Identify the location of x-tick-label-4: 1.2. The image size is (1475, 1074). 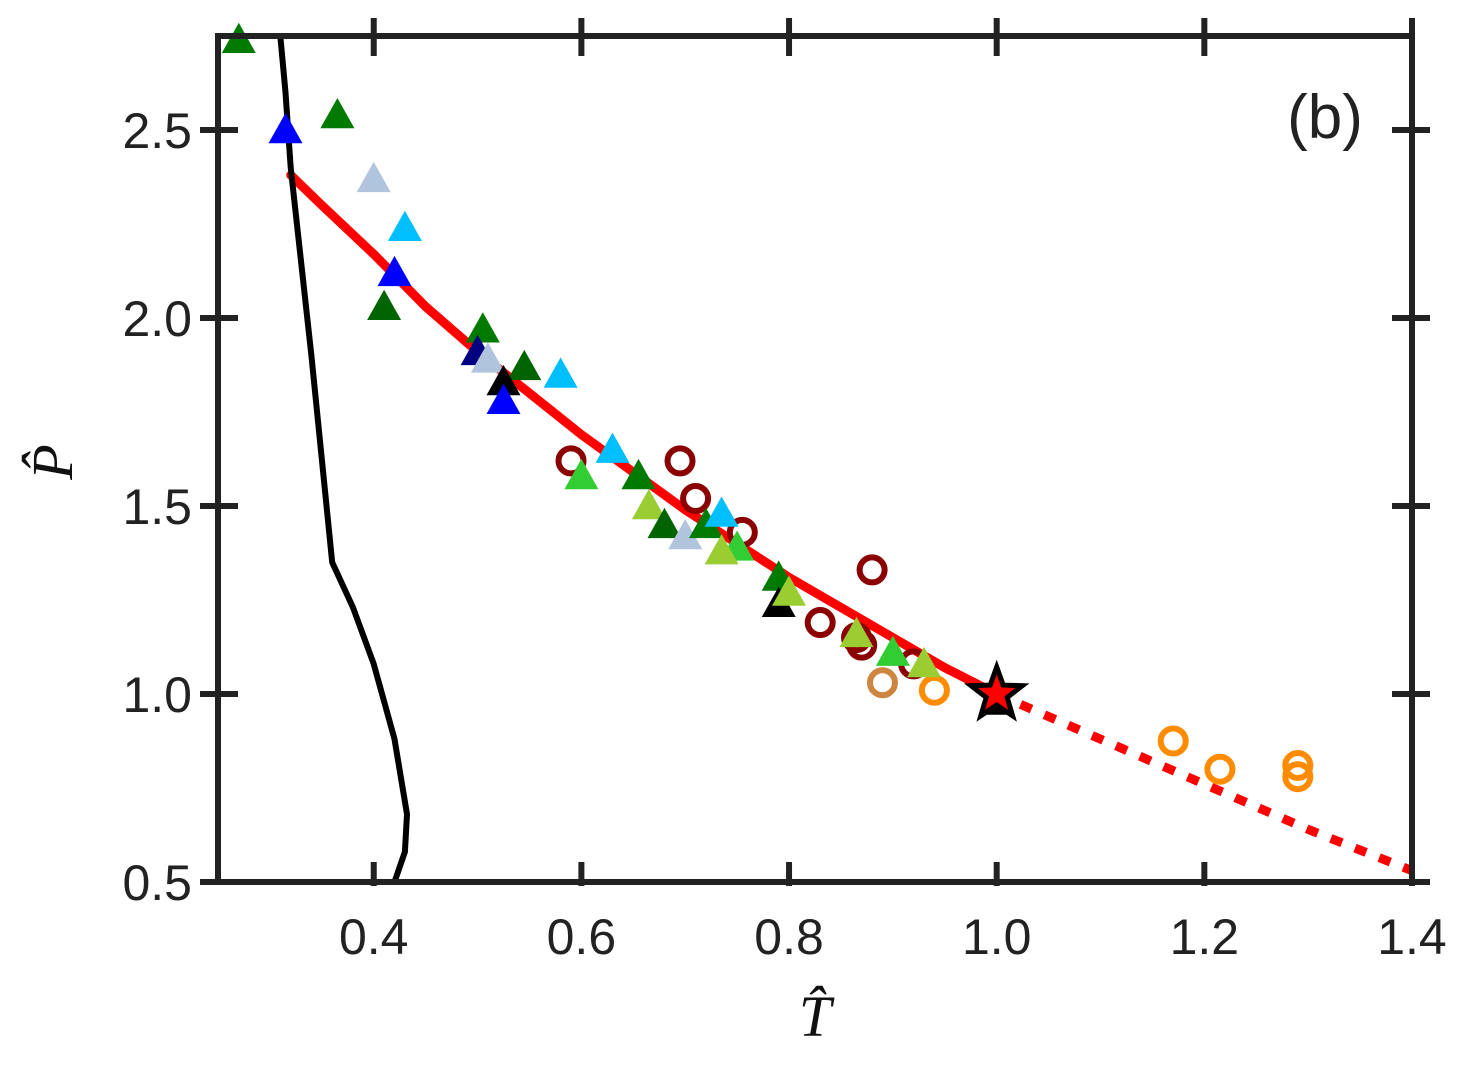
(1205, 937).